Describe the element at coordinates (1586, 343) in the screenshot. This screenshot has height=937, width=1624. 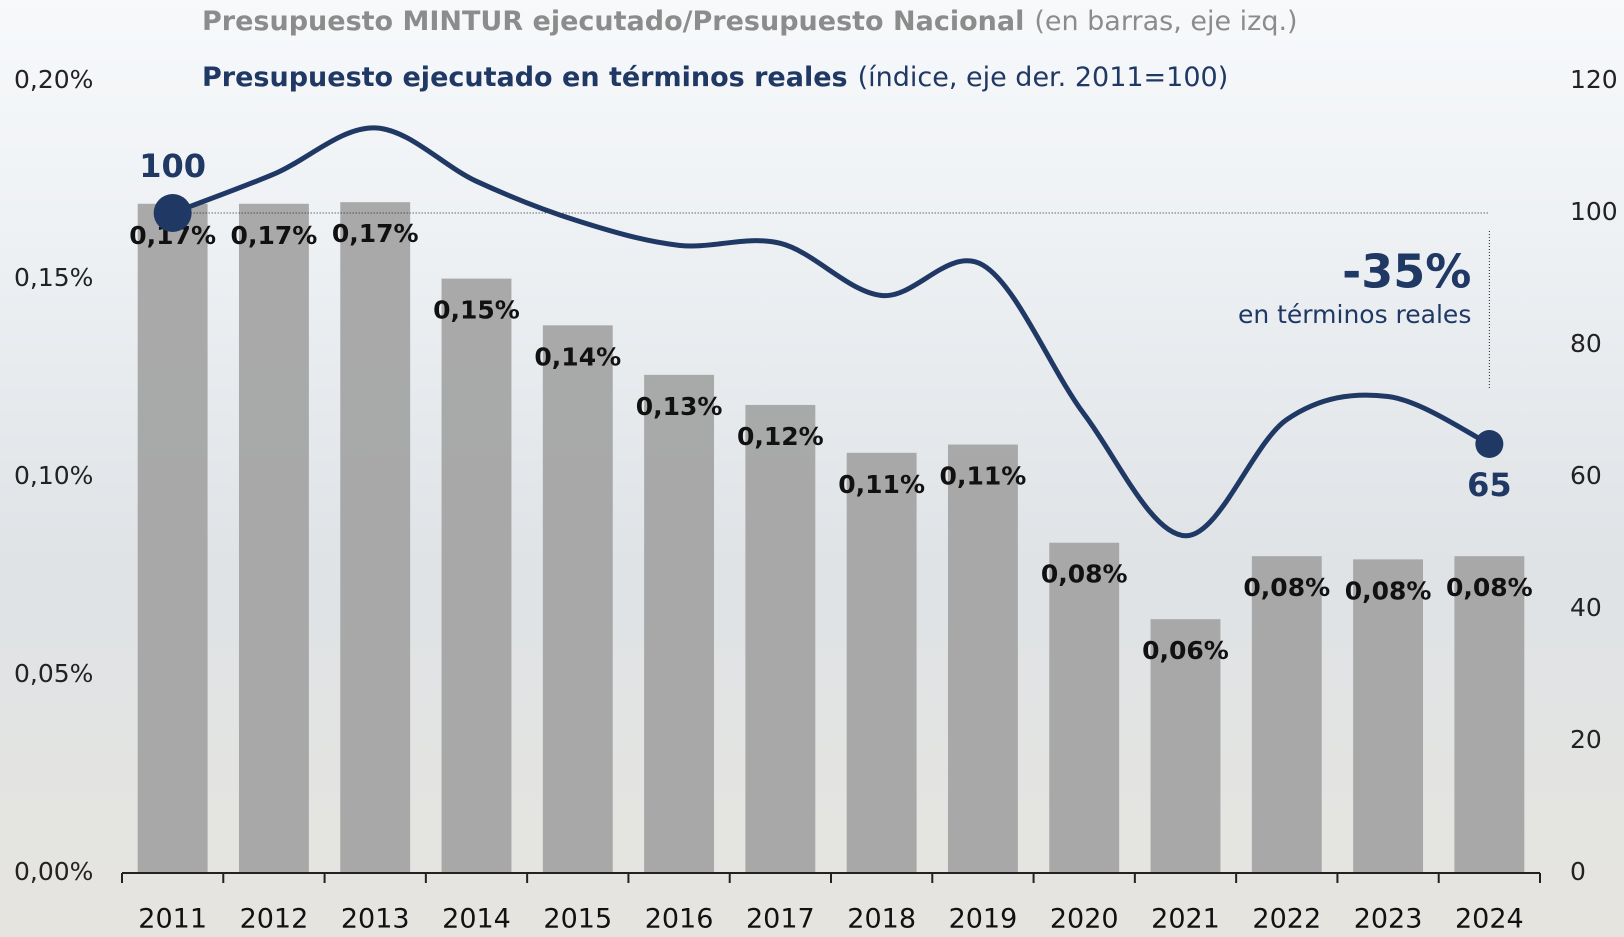
I see `y2-tick-label: 80` at that location.